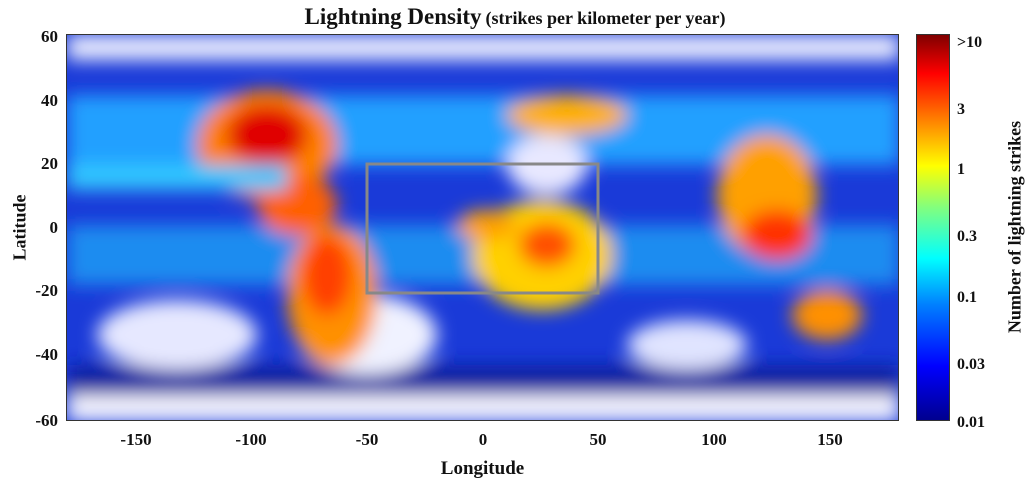 The width and height of the screenshot is (1030, 491). Describe the element at coordinates (967, 236) in the screenshot. I see `colorbar-tick-0.3: 0.3` at that location.